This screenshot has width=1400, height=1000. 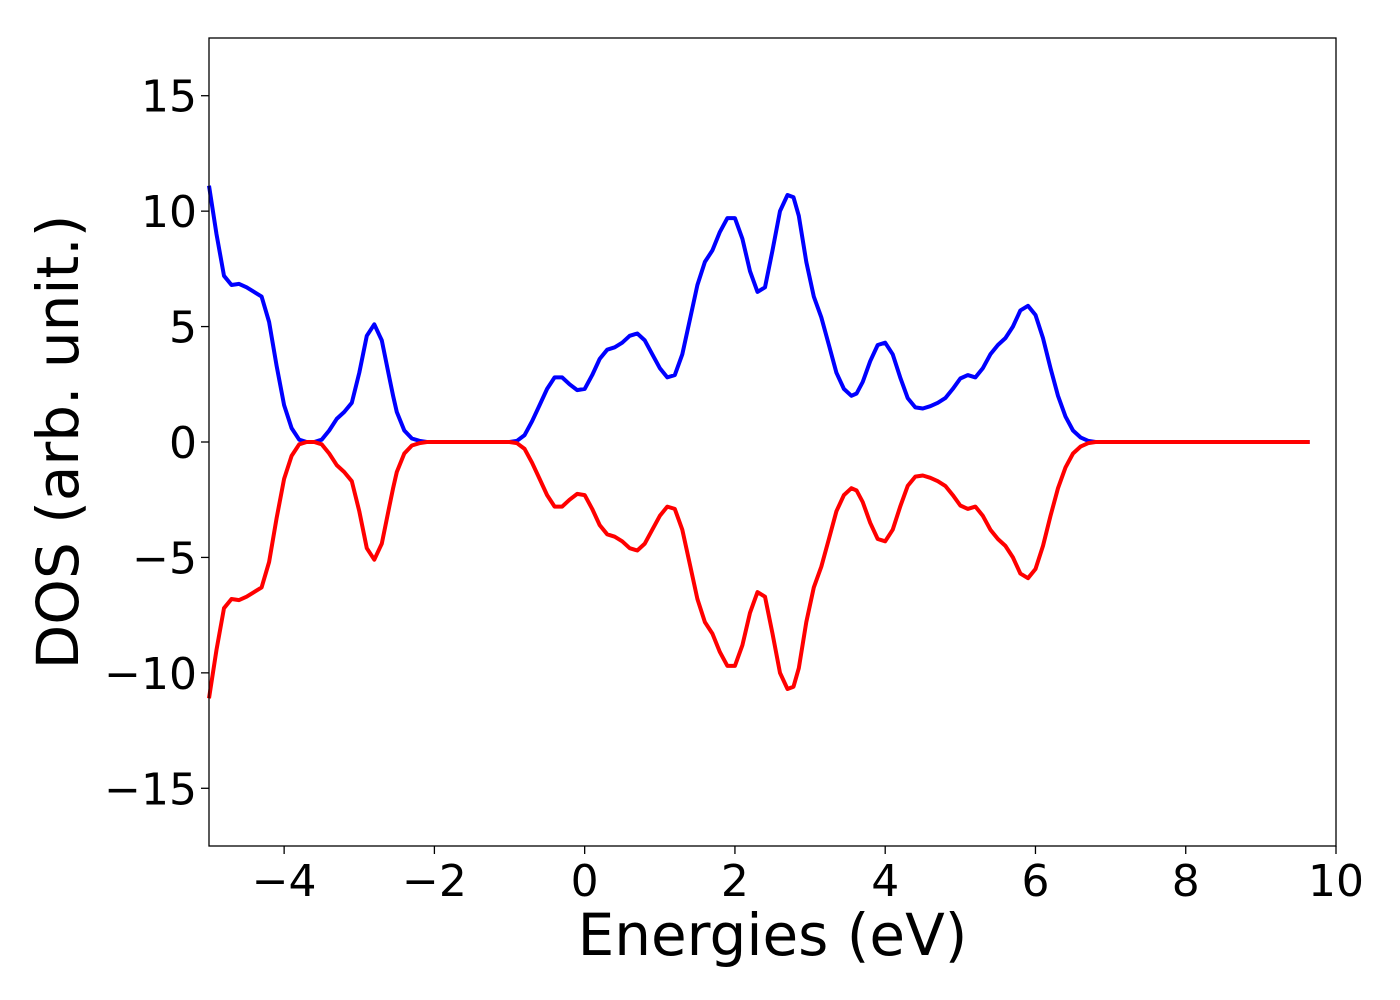 I want to click on y-tick-label: −10, so click(x=150, y=674).